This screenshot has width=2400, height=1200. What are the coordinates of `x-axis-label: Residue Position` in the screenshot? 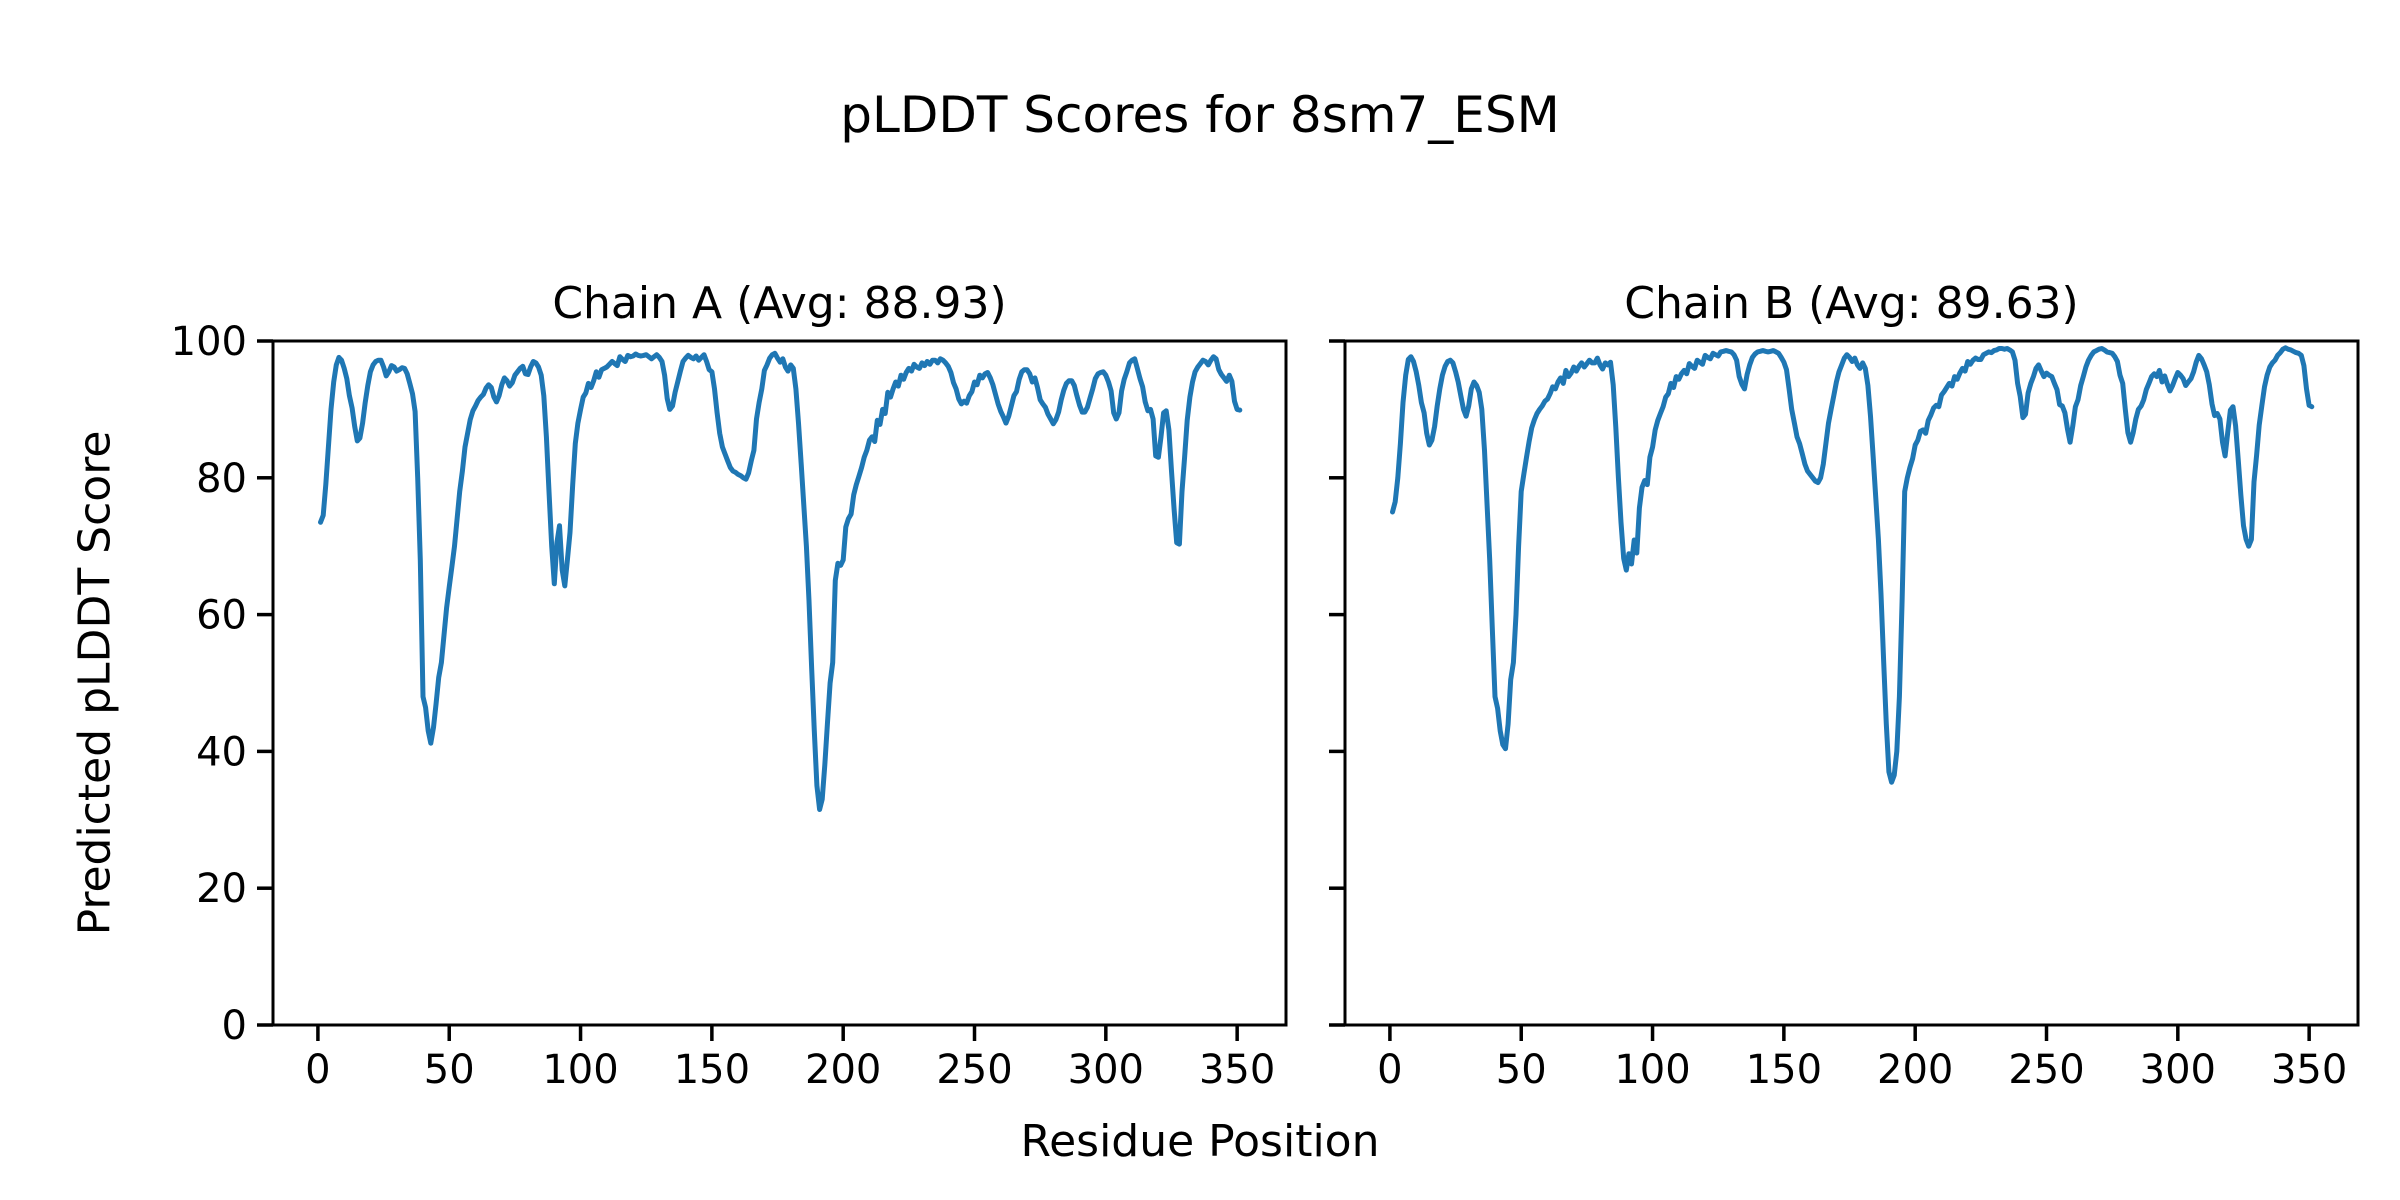 It's located at (1200, 1141).